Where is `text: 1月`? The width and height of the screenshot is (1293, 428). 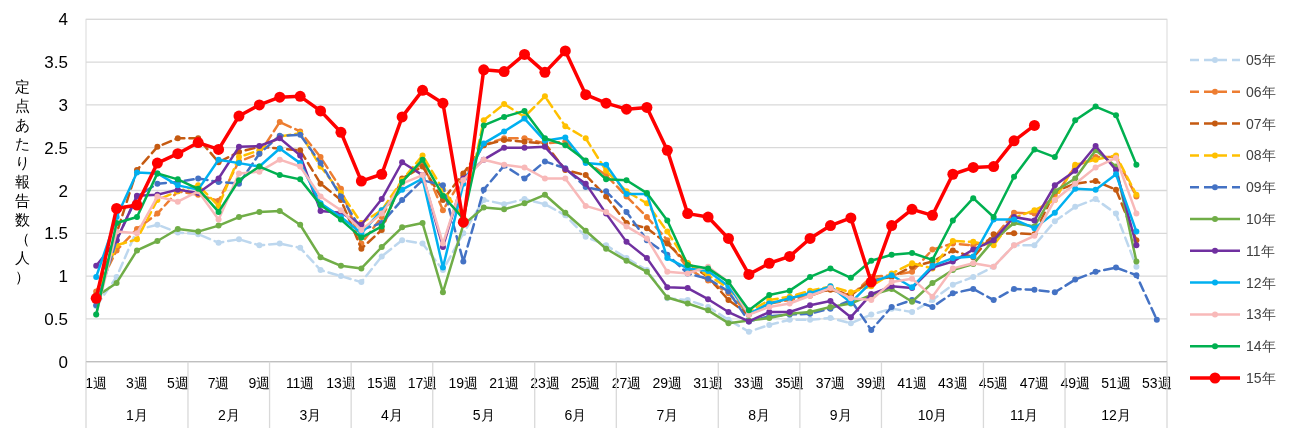 text: 1月 is located at coordinates (137, 415).